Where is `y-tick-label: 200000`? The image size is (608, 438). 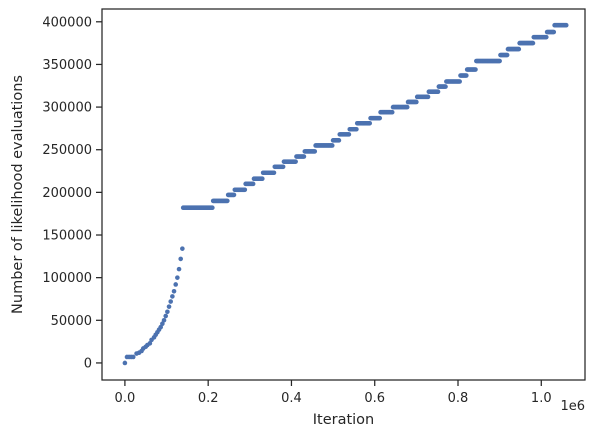 y-tick-label: 200000 is located at coordinates (67, 193).